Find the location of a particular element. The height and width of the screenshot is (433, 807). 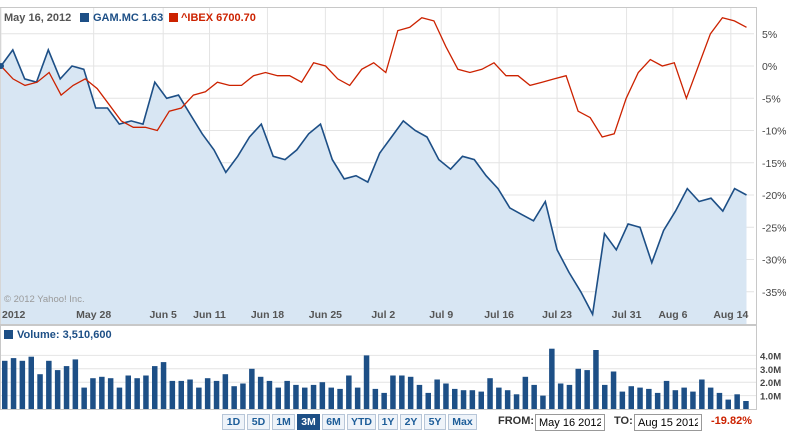

legend-gam: GAM.MC 1.63 is located at coordinates (128, 18).